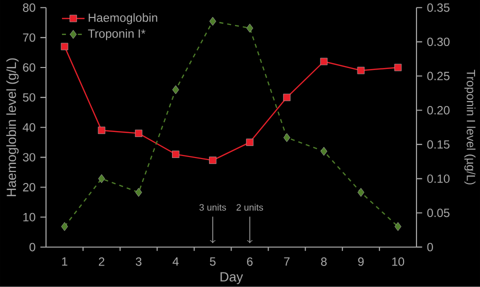 This screenshot has width=480, height=287. What do you see at coordinates (29, 37) in the screenshot?
I see `y-tick-label: 70` at bounding box center [29, 37].